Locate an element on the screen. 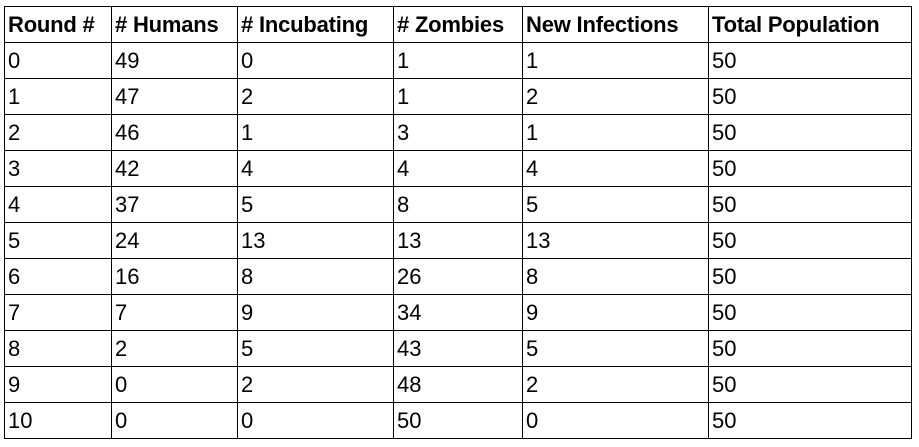 Image resolution: width=919 pixels, height=447 pixels. table-row: 6 16 8 26 8 50 is located at coordinates (458, 276).